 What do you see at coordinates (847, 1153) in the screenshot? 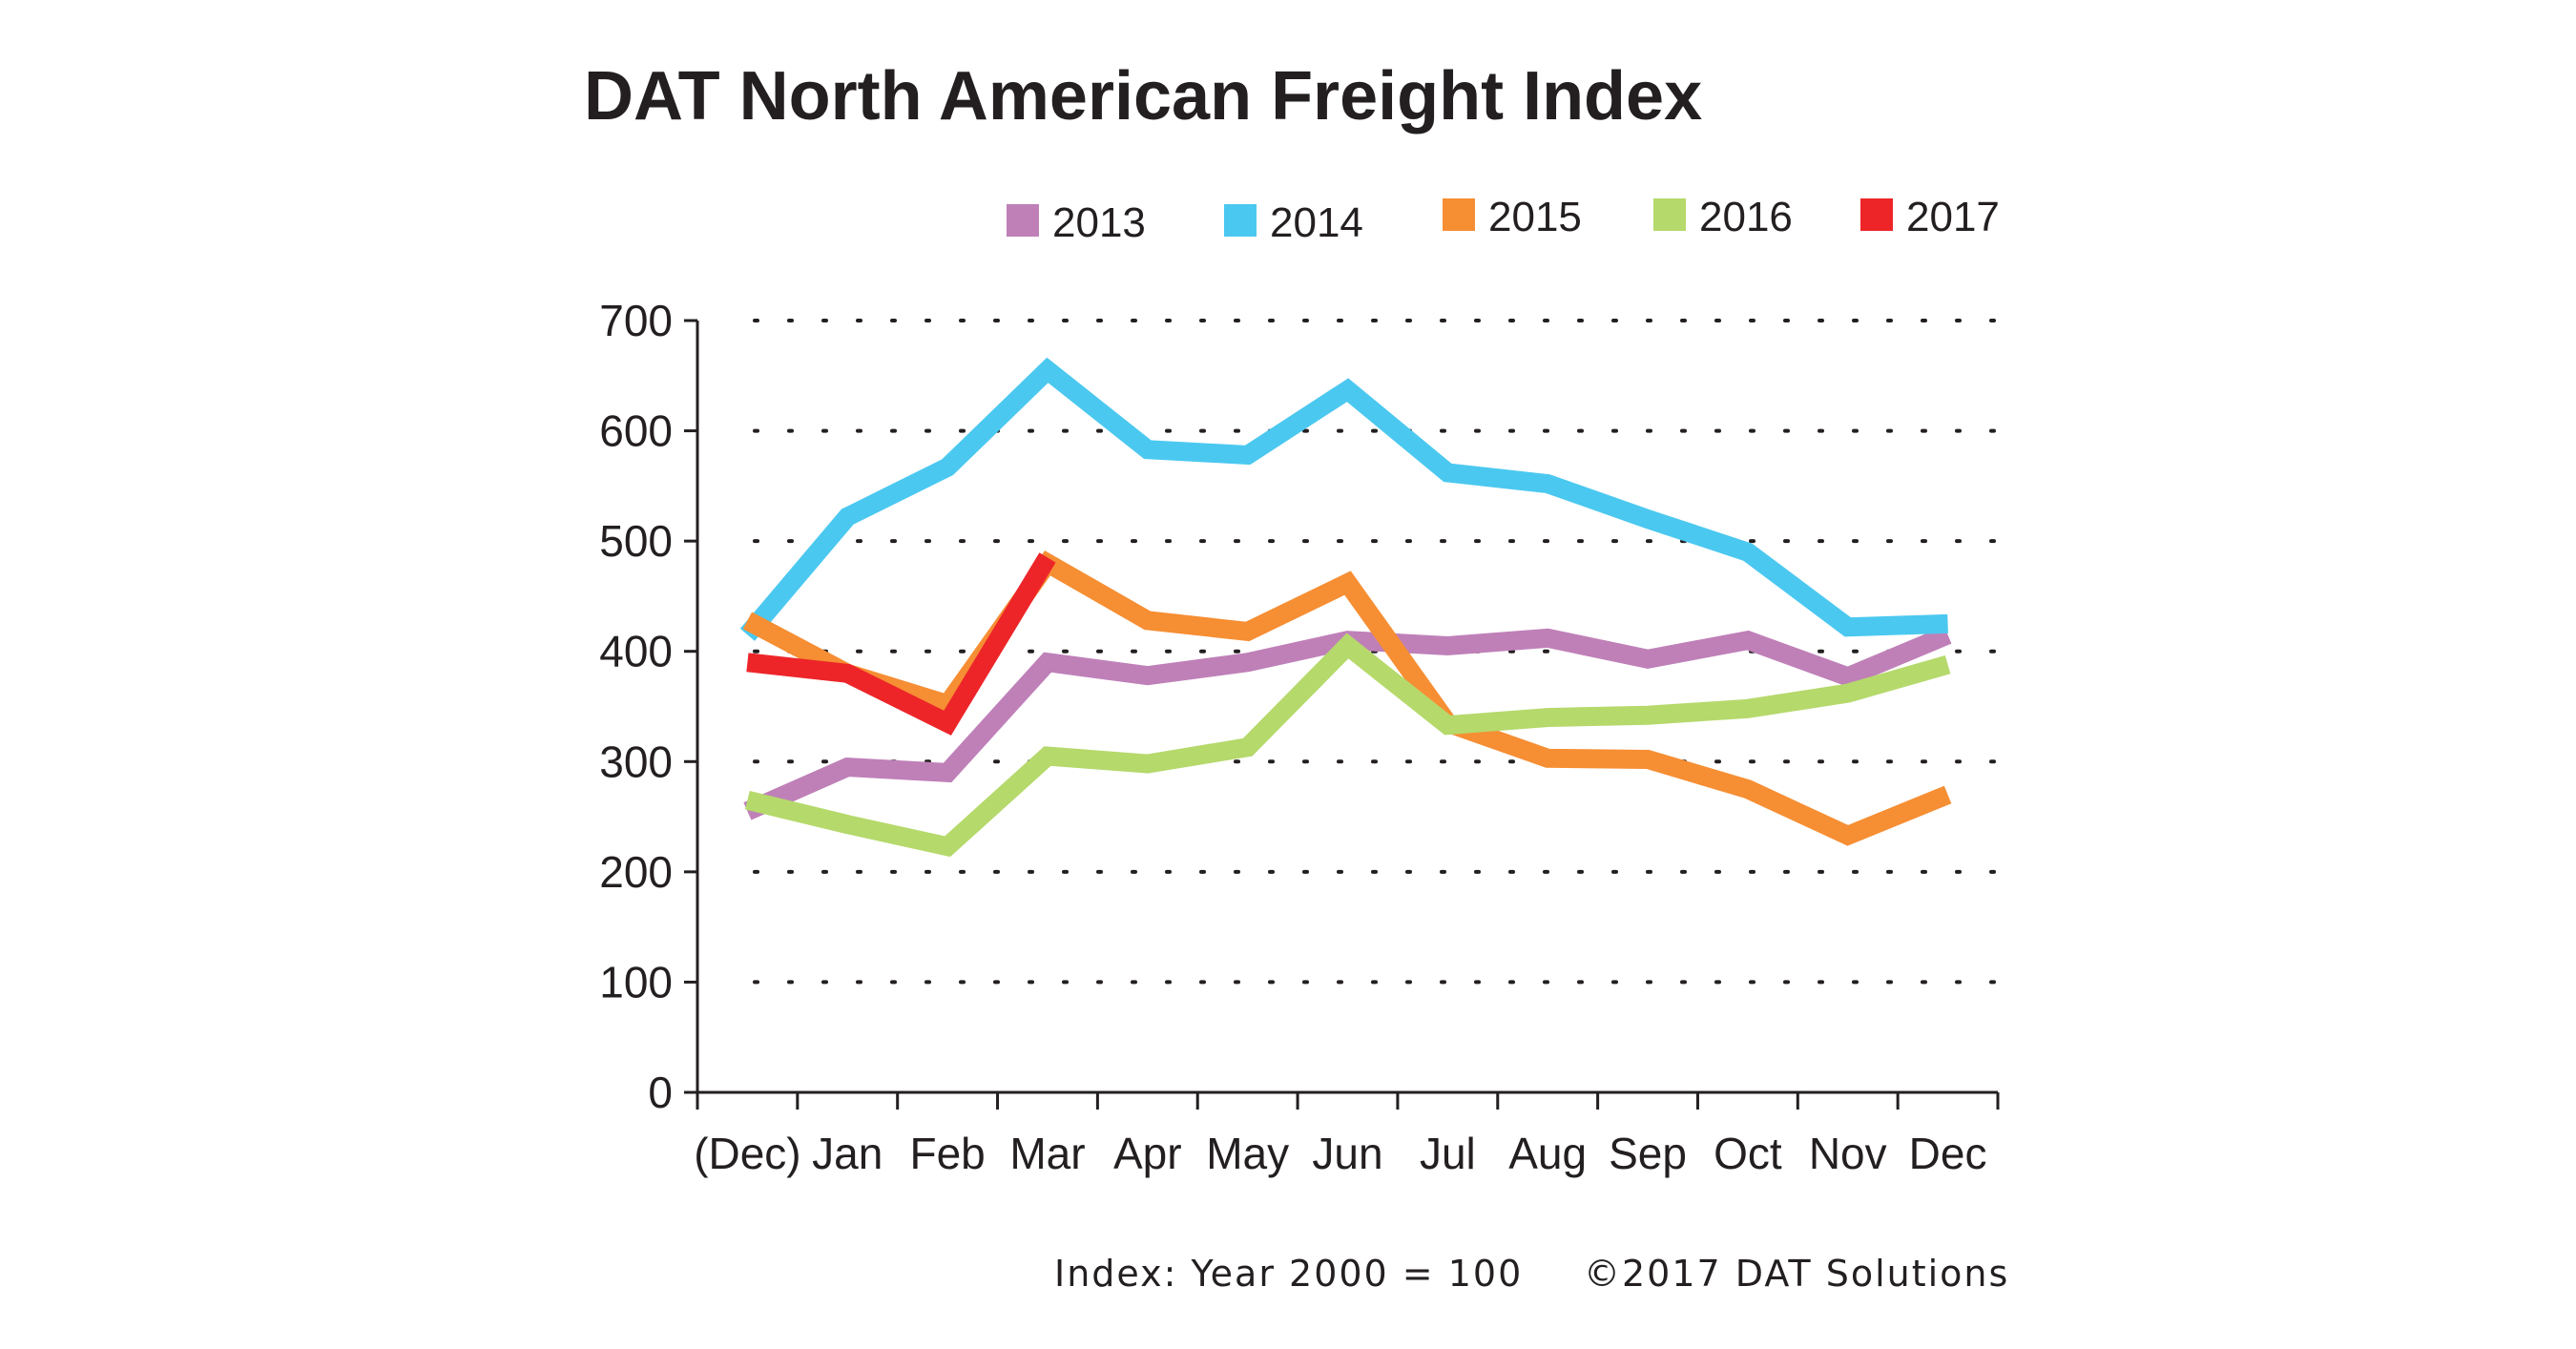
I see `x-tick-label: Jan` at bounding box center [847, 1153].